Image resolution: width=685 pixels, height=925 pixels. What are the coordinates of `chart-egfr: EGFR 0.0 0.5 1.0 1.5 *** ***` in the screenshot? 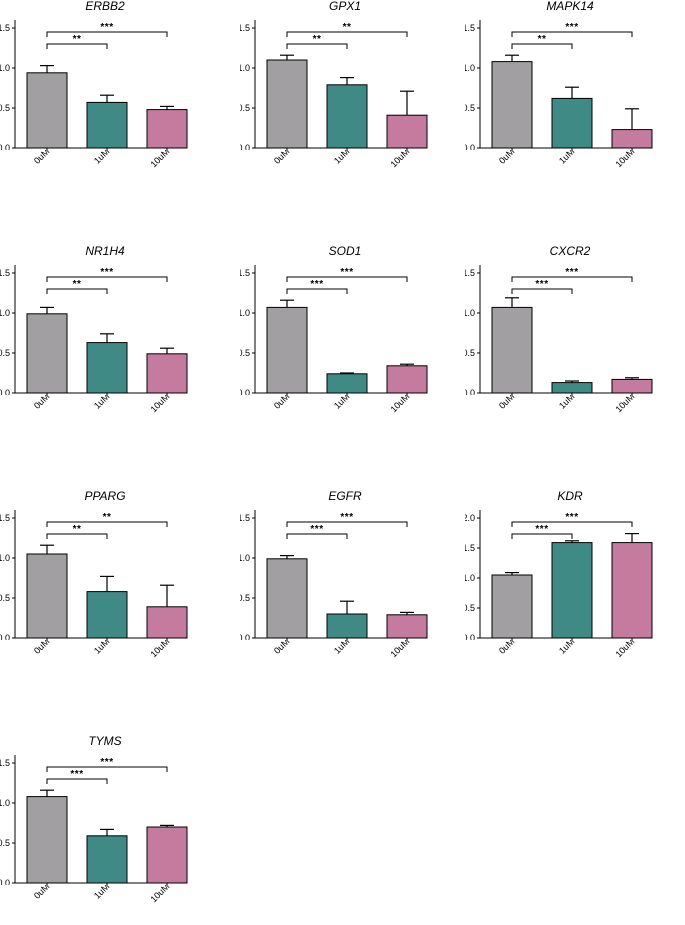 It's located at (334, 565).